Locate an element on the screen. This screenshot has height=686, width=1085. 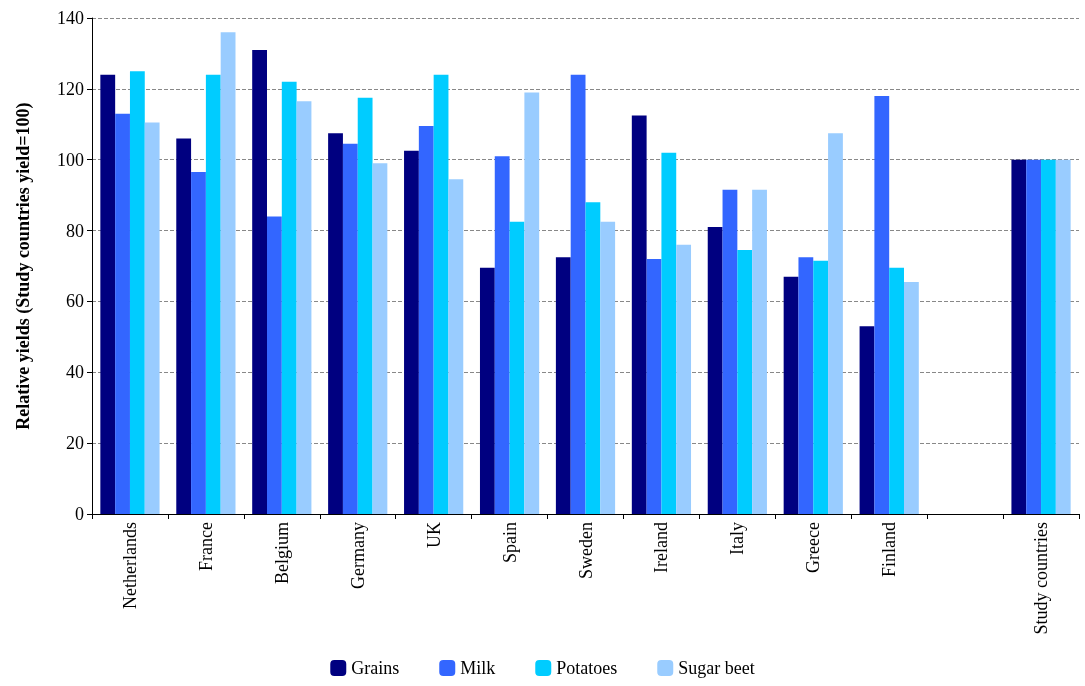
y-tick-label: 60 is located at coordinates (75, 301).